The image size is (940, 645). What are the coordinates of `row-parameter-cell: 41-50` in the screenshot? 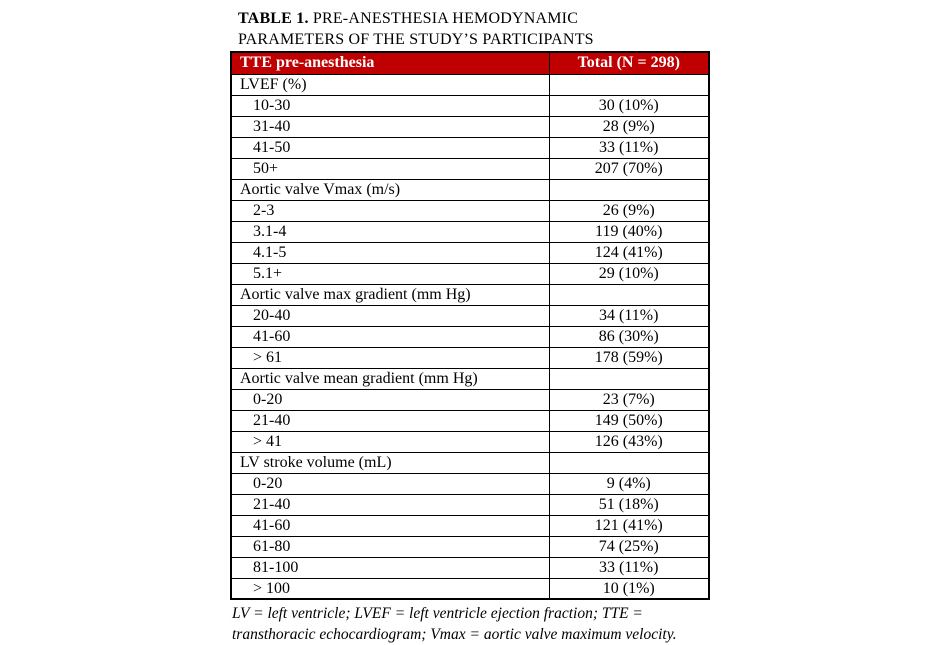 It's located at (390, 147).